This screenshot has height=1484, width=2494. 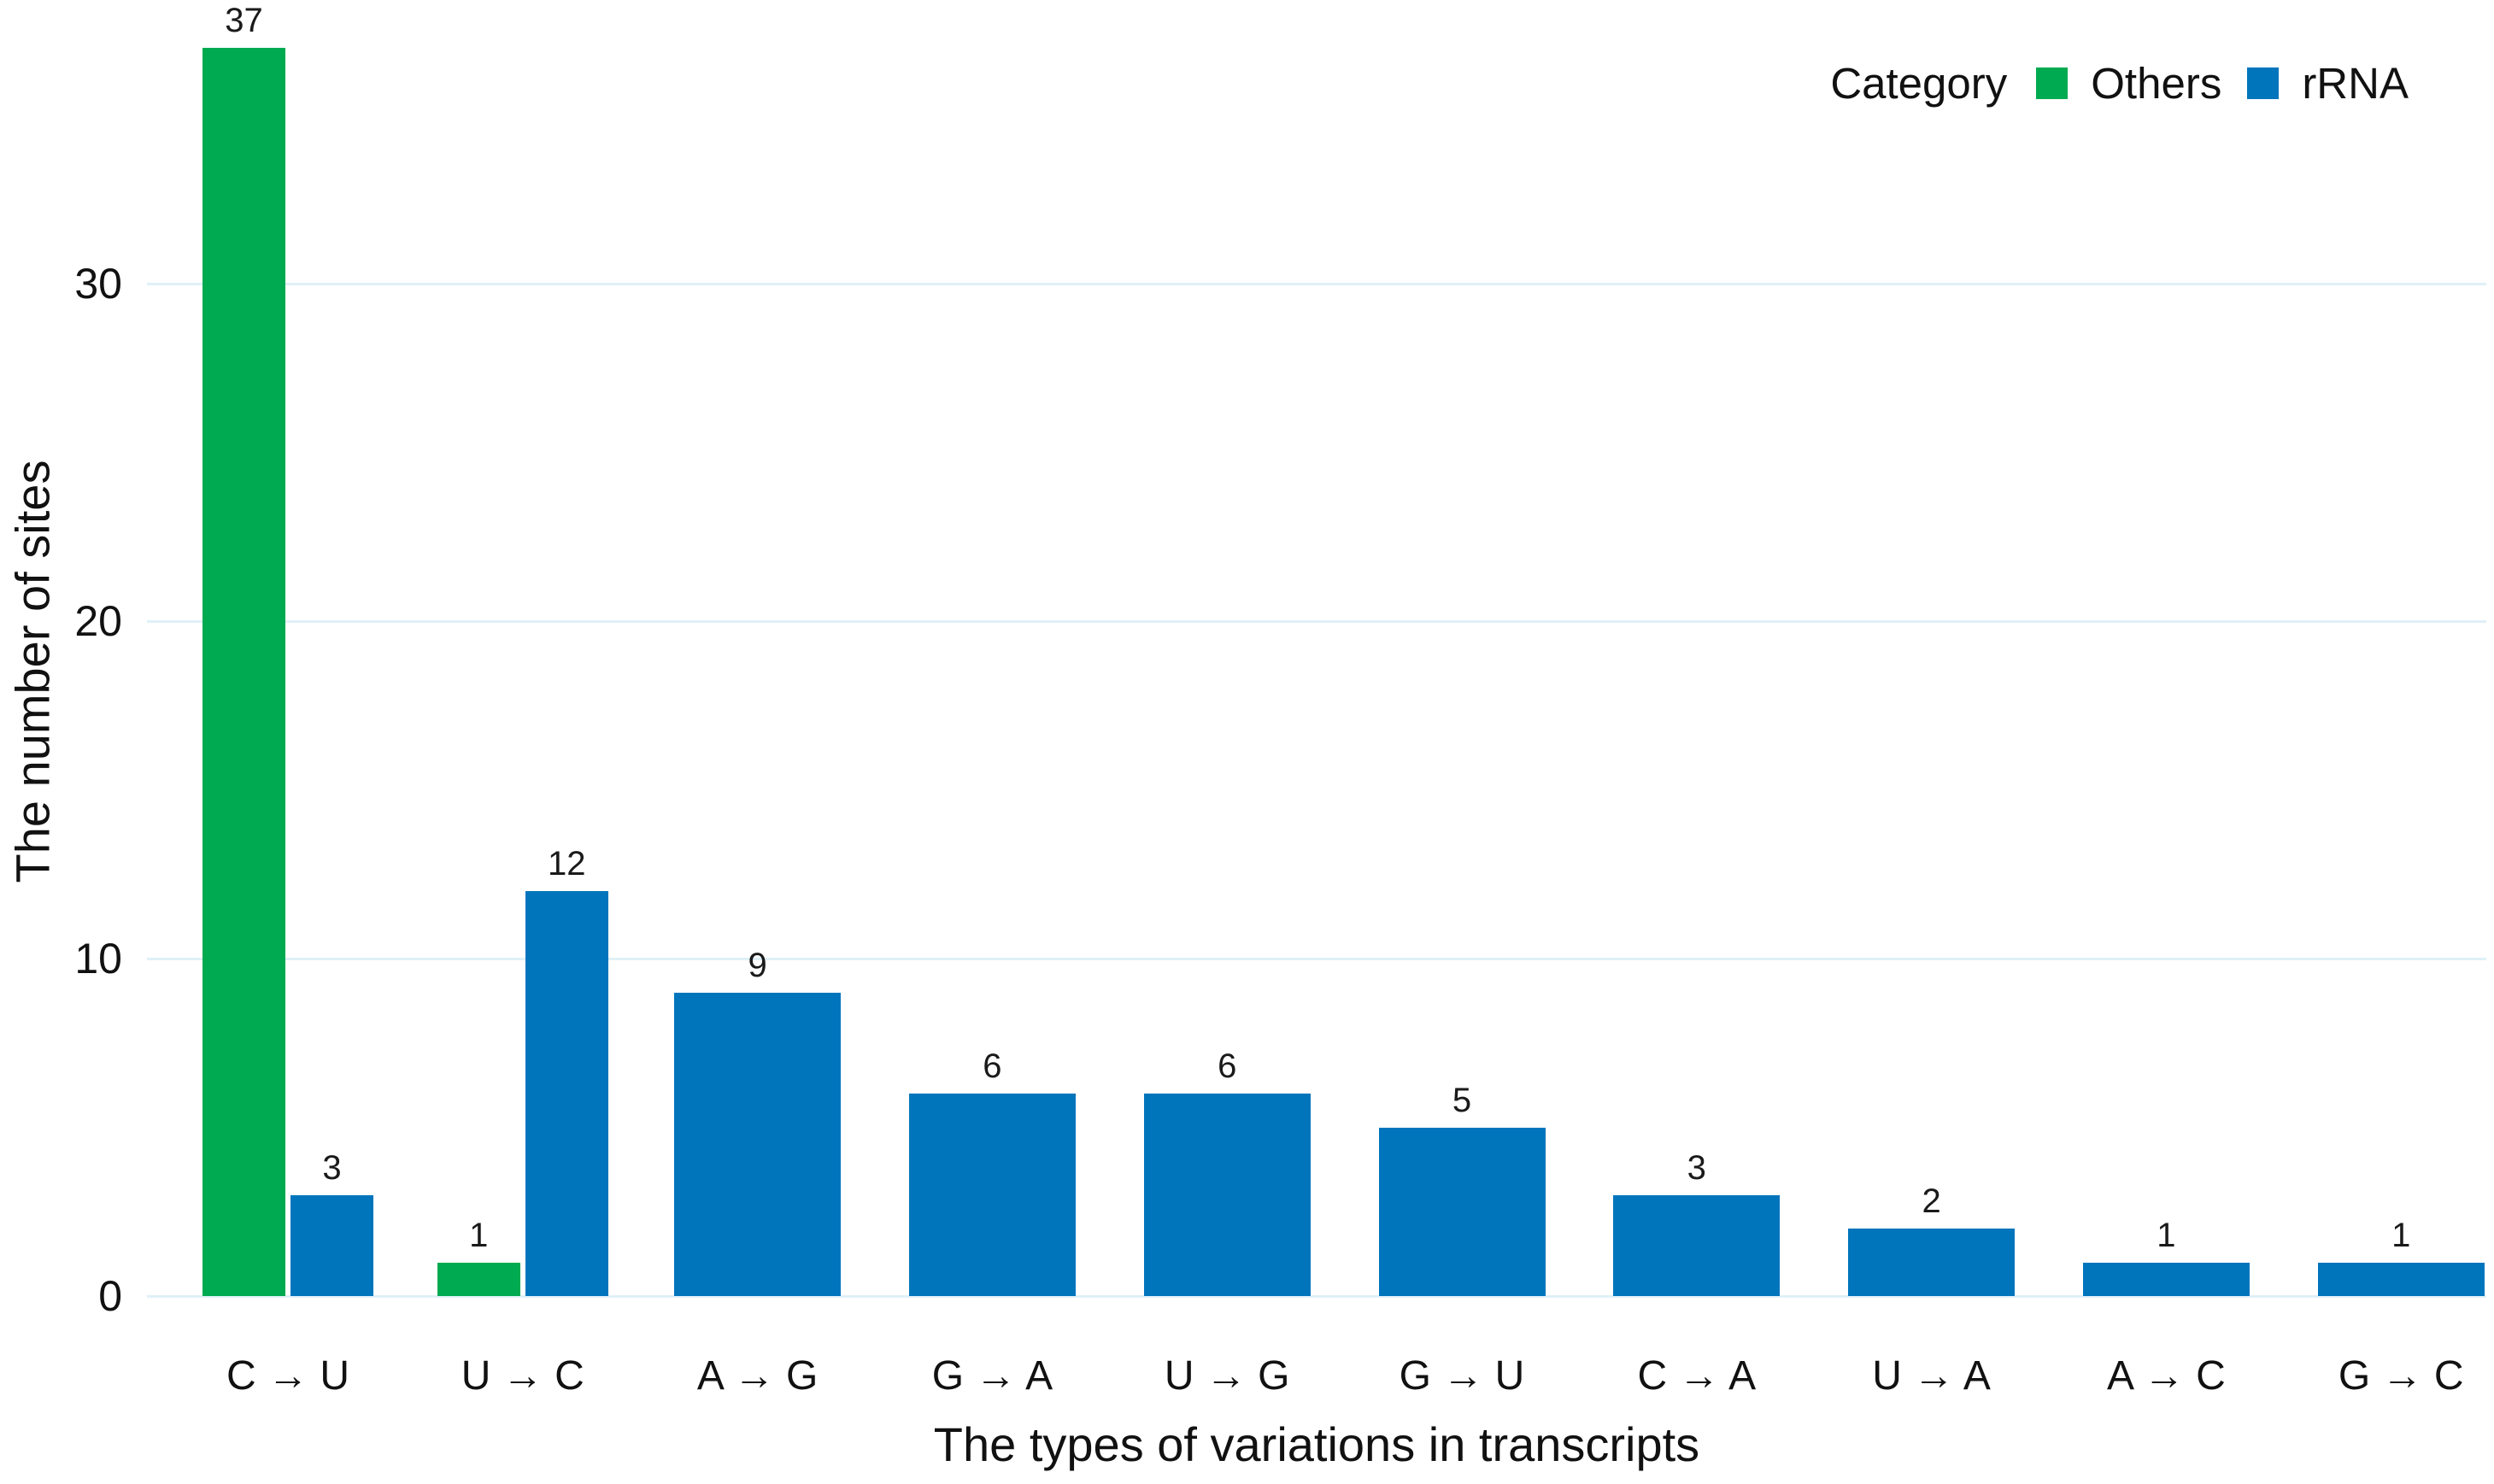 What do you see at coordinates (992, 1195) in the screenshot?
I see `bar-rrna-g-a` at bounding box center [992, 1195].